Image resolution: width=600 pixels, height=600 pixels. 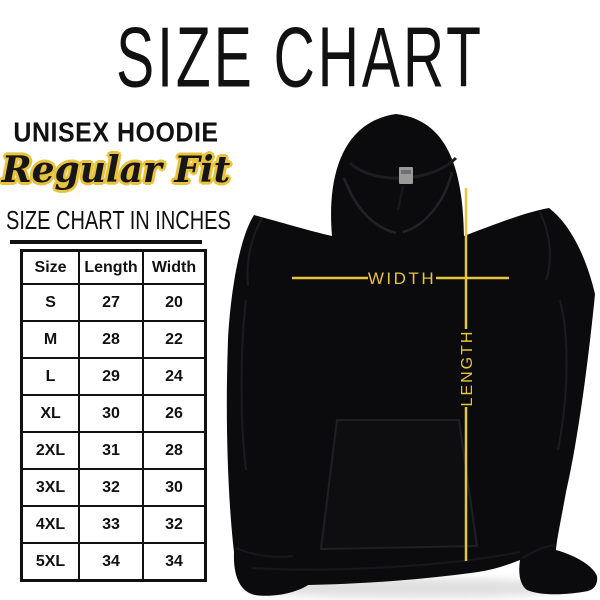 What do you see at coordinates (111, 562) in the screenshot?
I see `cell-length: 34` at bounding box center [111, 562].